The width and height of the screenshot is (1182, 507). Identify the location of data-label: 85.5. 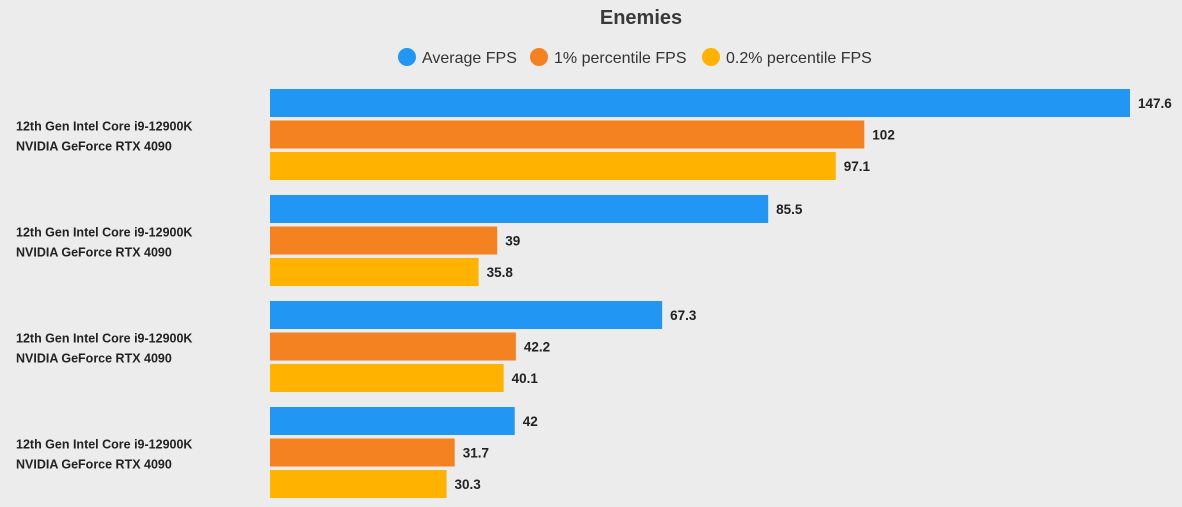
(789, 209).